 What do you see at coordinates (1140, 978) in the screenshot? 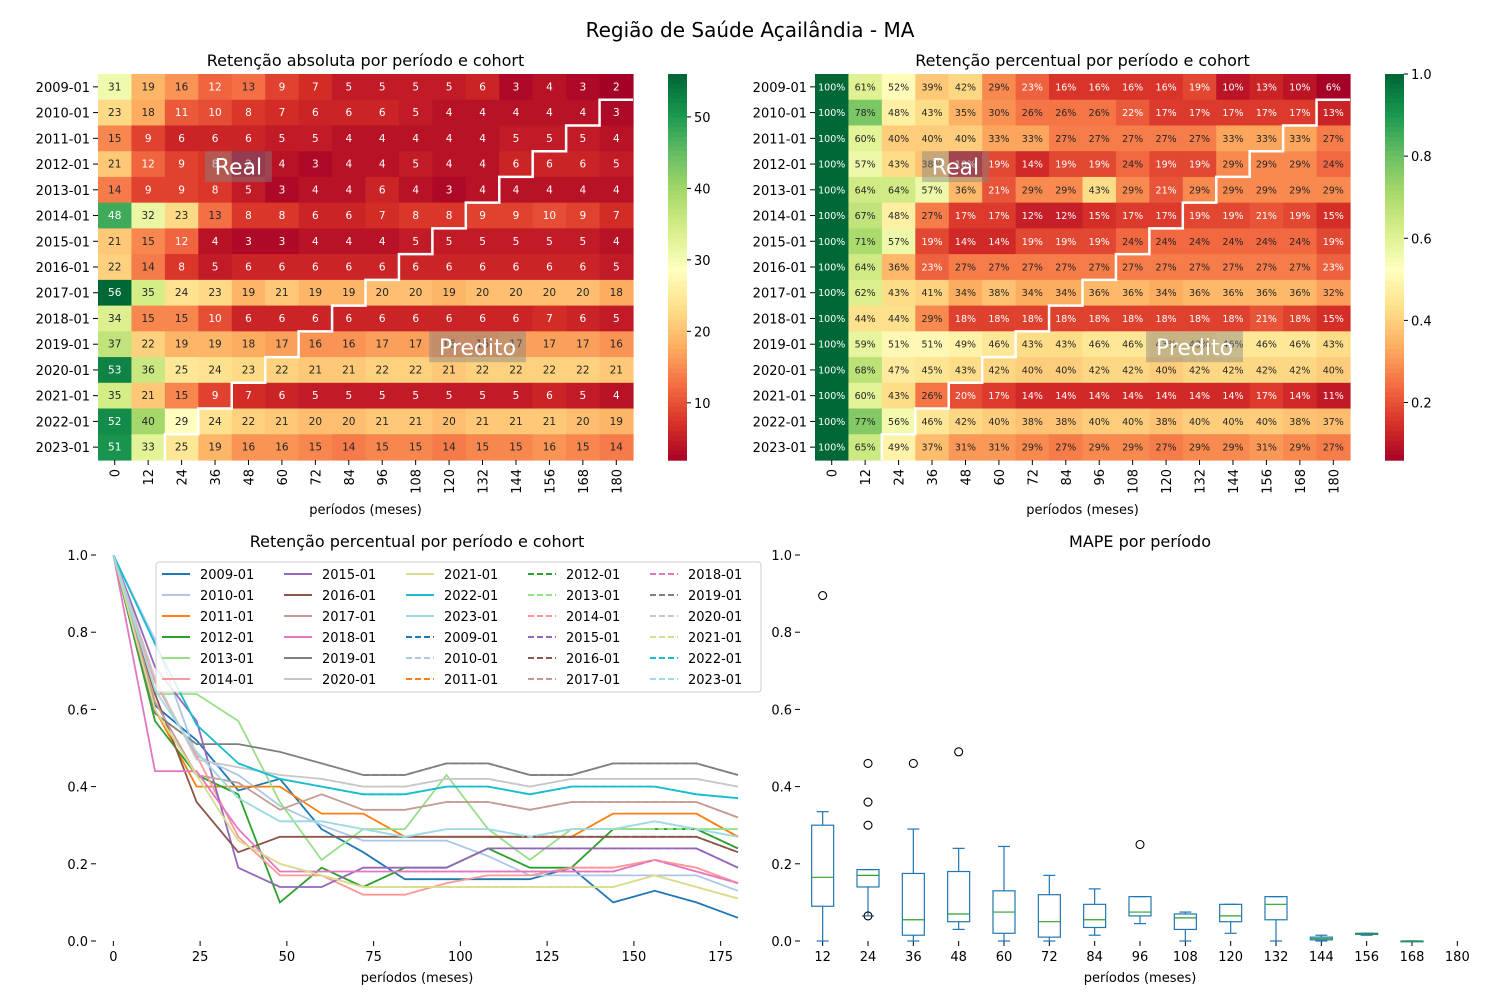
I see `x-axis-label: períodos (meses)` at bounding box center [1140, 978].